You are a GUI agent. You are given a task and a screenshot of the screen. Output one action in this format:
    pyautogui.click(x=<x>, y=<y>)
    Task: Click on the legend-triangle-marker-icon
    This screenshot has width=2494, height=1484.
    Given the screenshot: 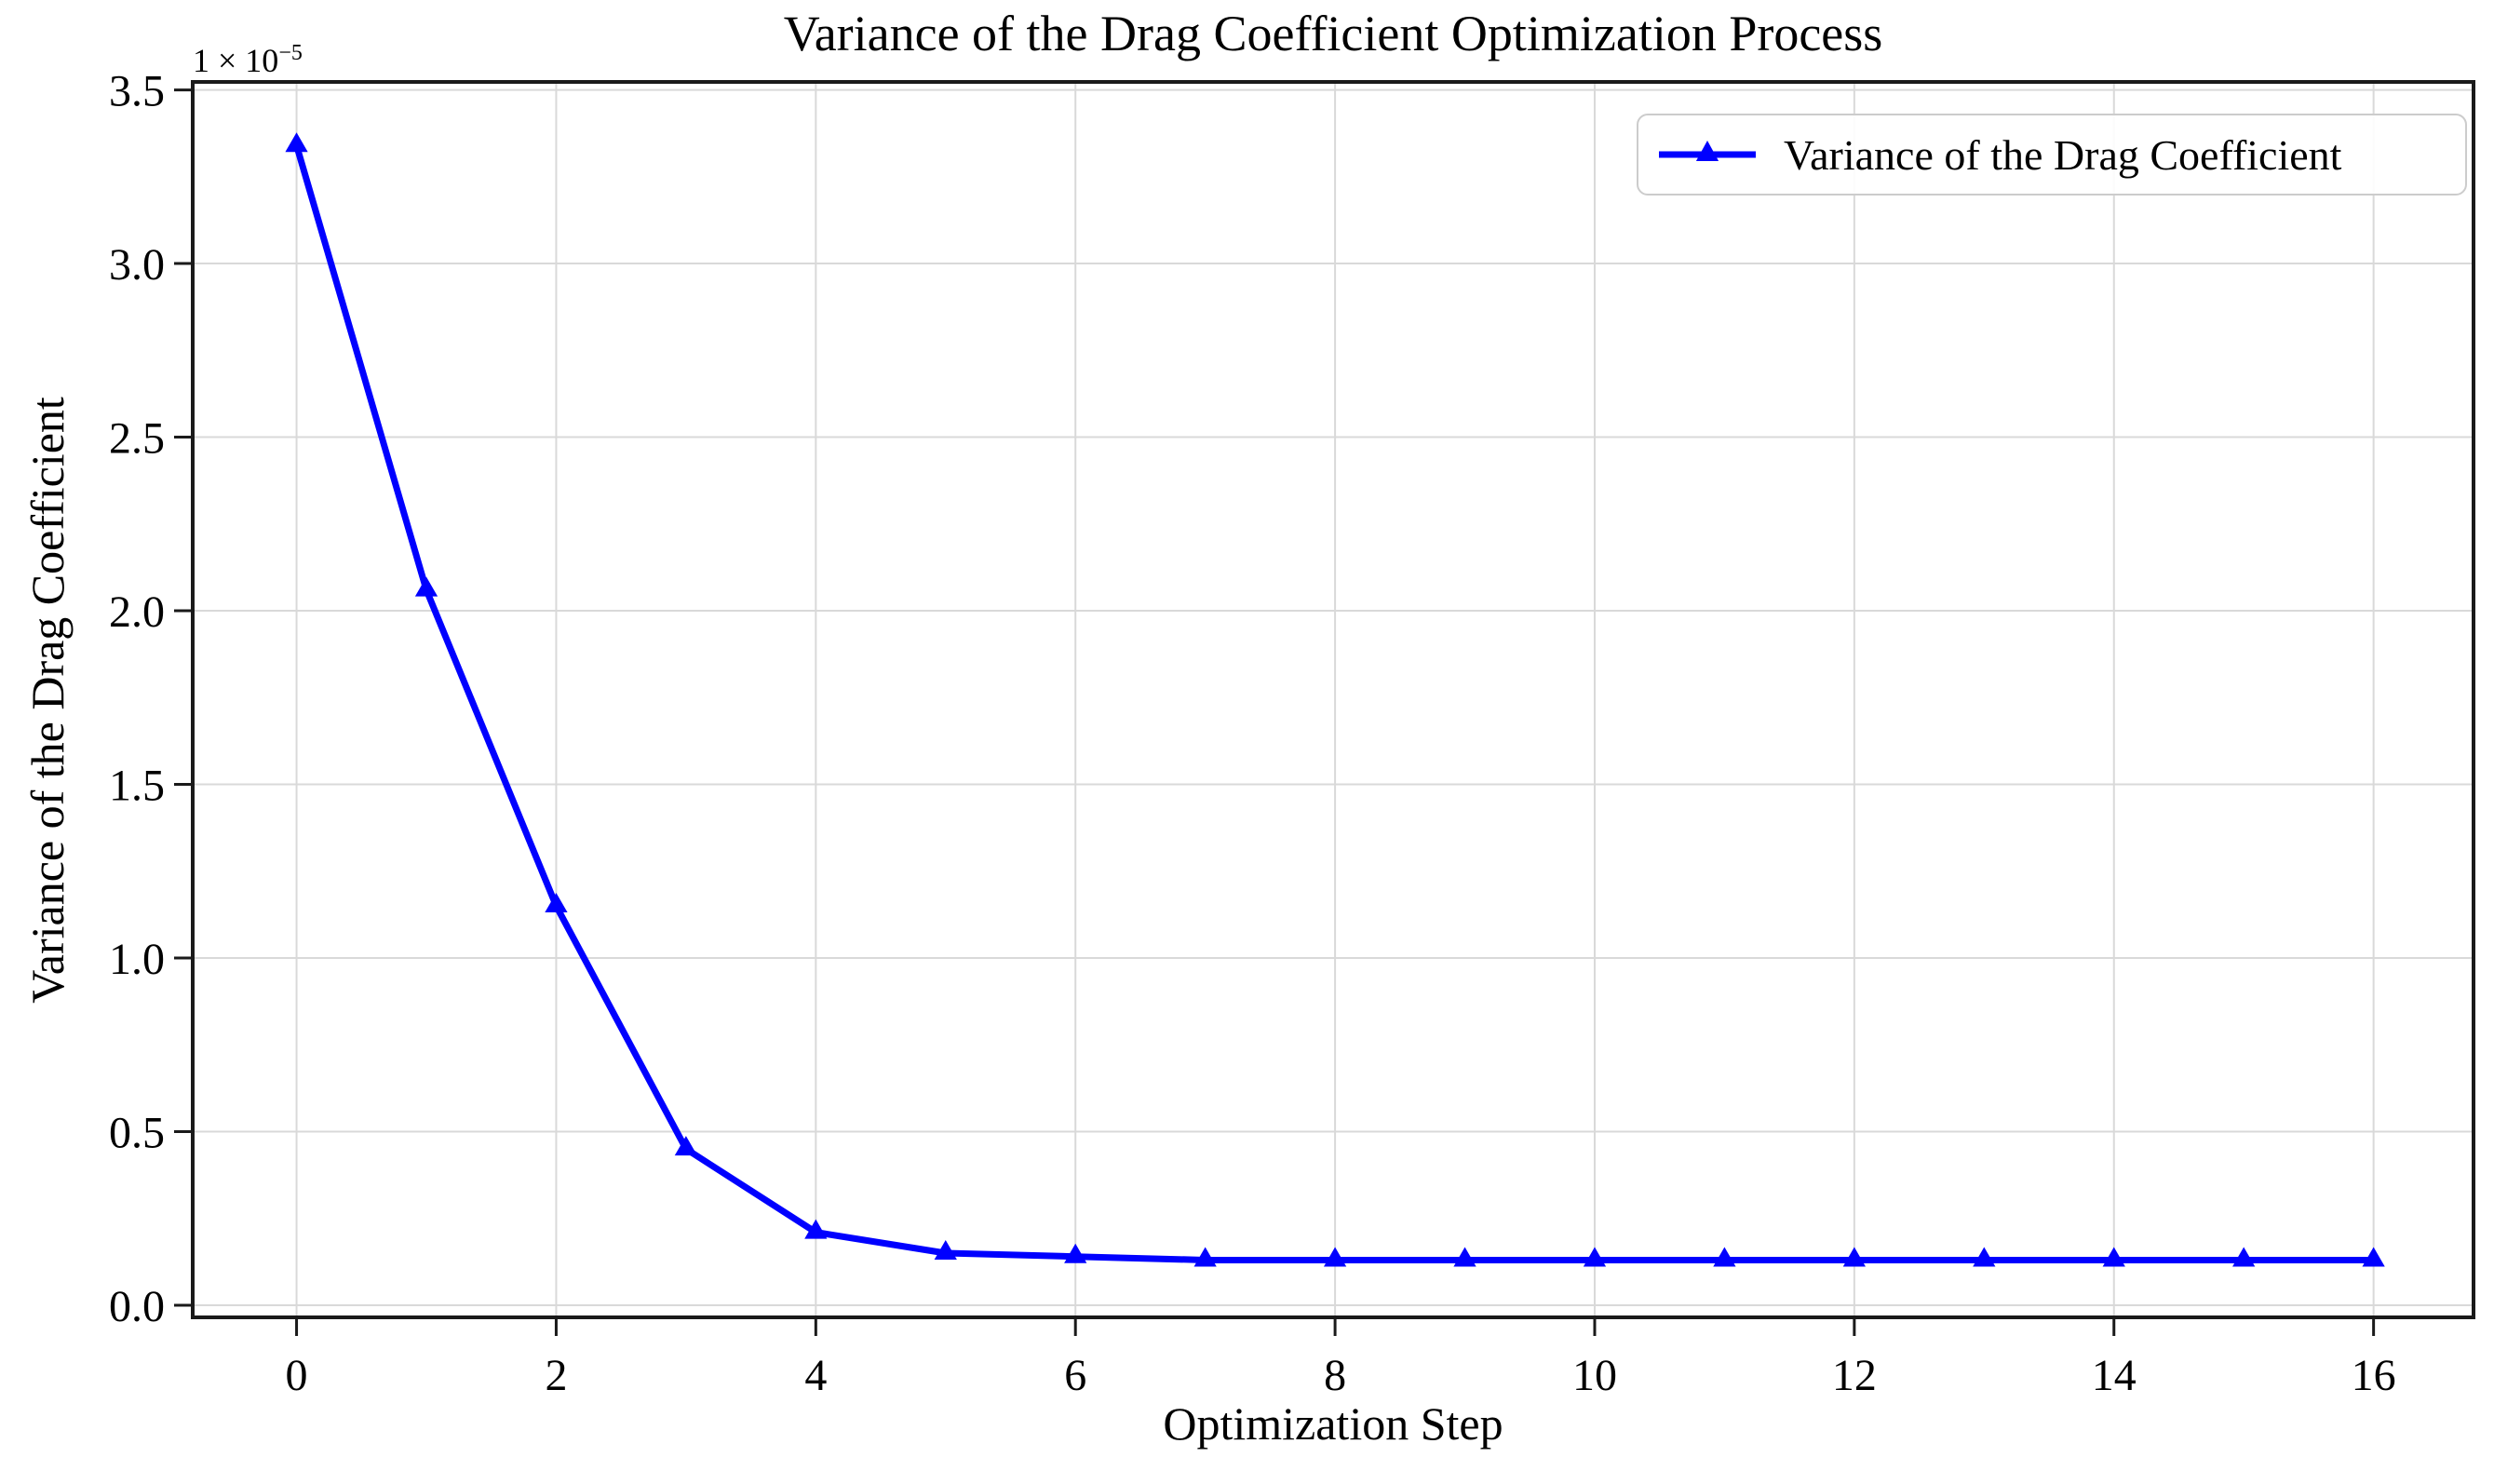 What is the action you would take?
    pyautogui.click(x=1707, y=151)
    